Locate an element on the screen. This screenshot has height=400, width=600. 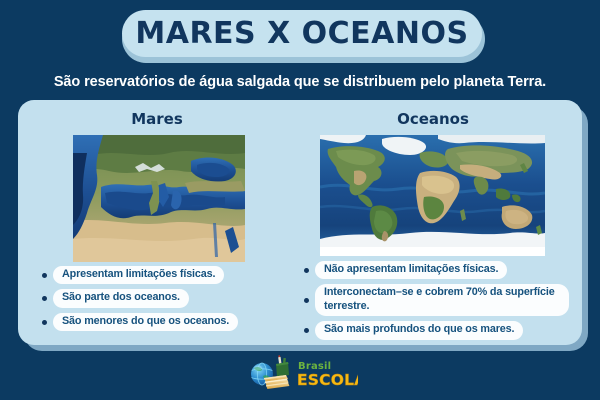
column-heading-mares: Mares is located at coordinates (157, 119).